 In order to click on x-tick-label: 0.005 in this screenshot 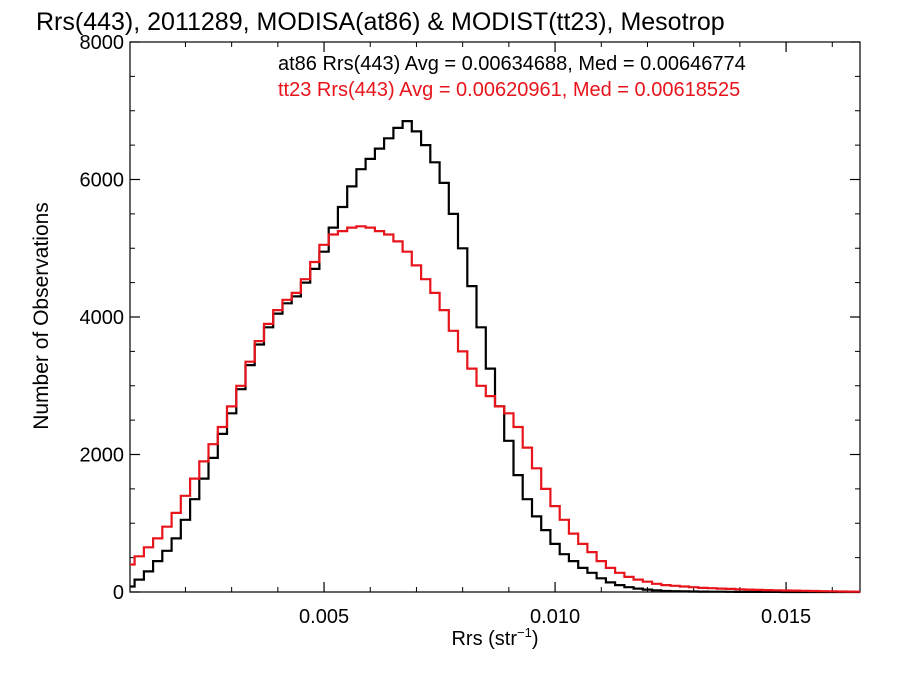, I will do `click(324, 617)`.